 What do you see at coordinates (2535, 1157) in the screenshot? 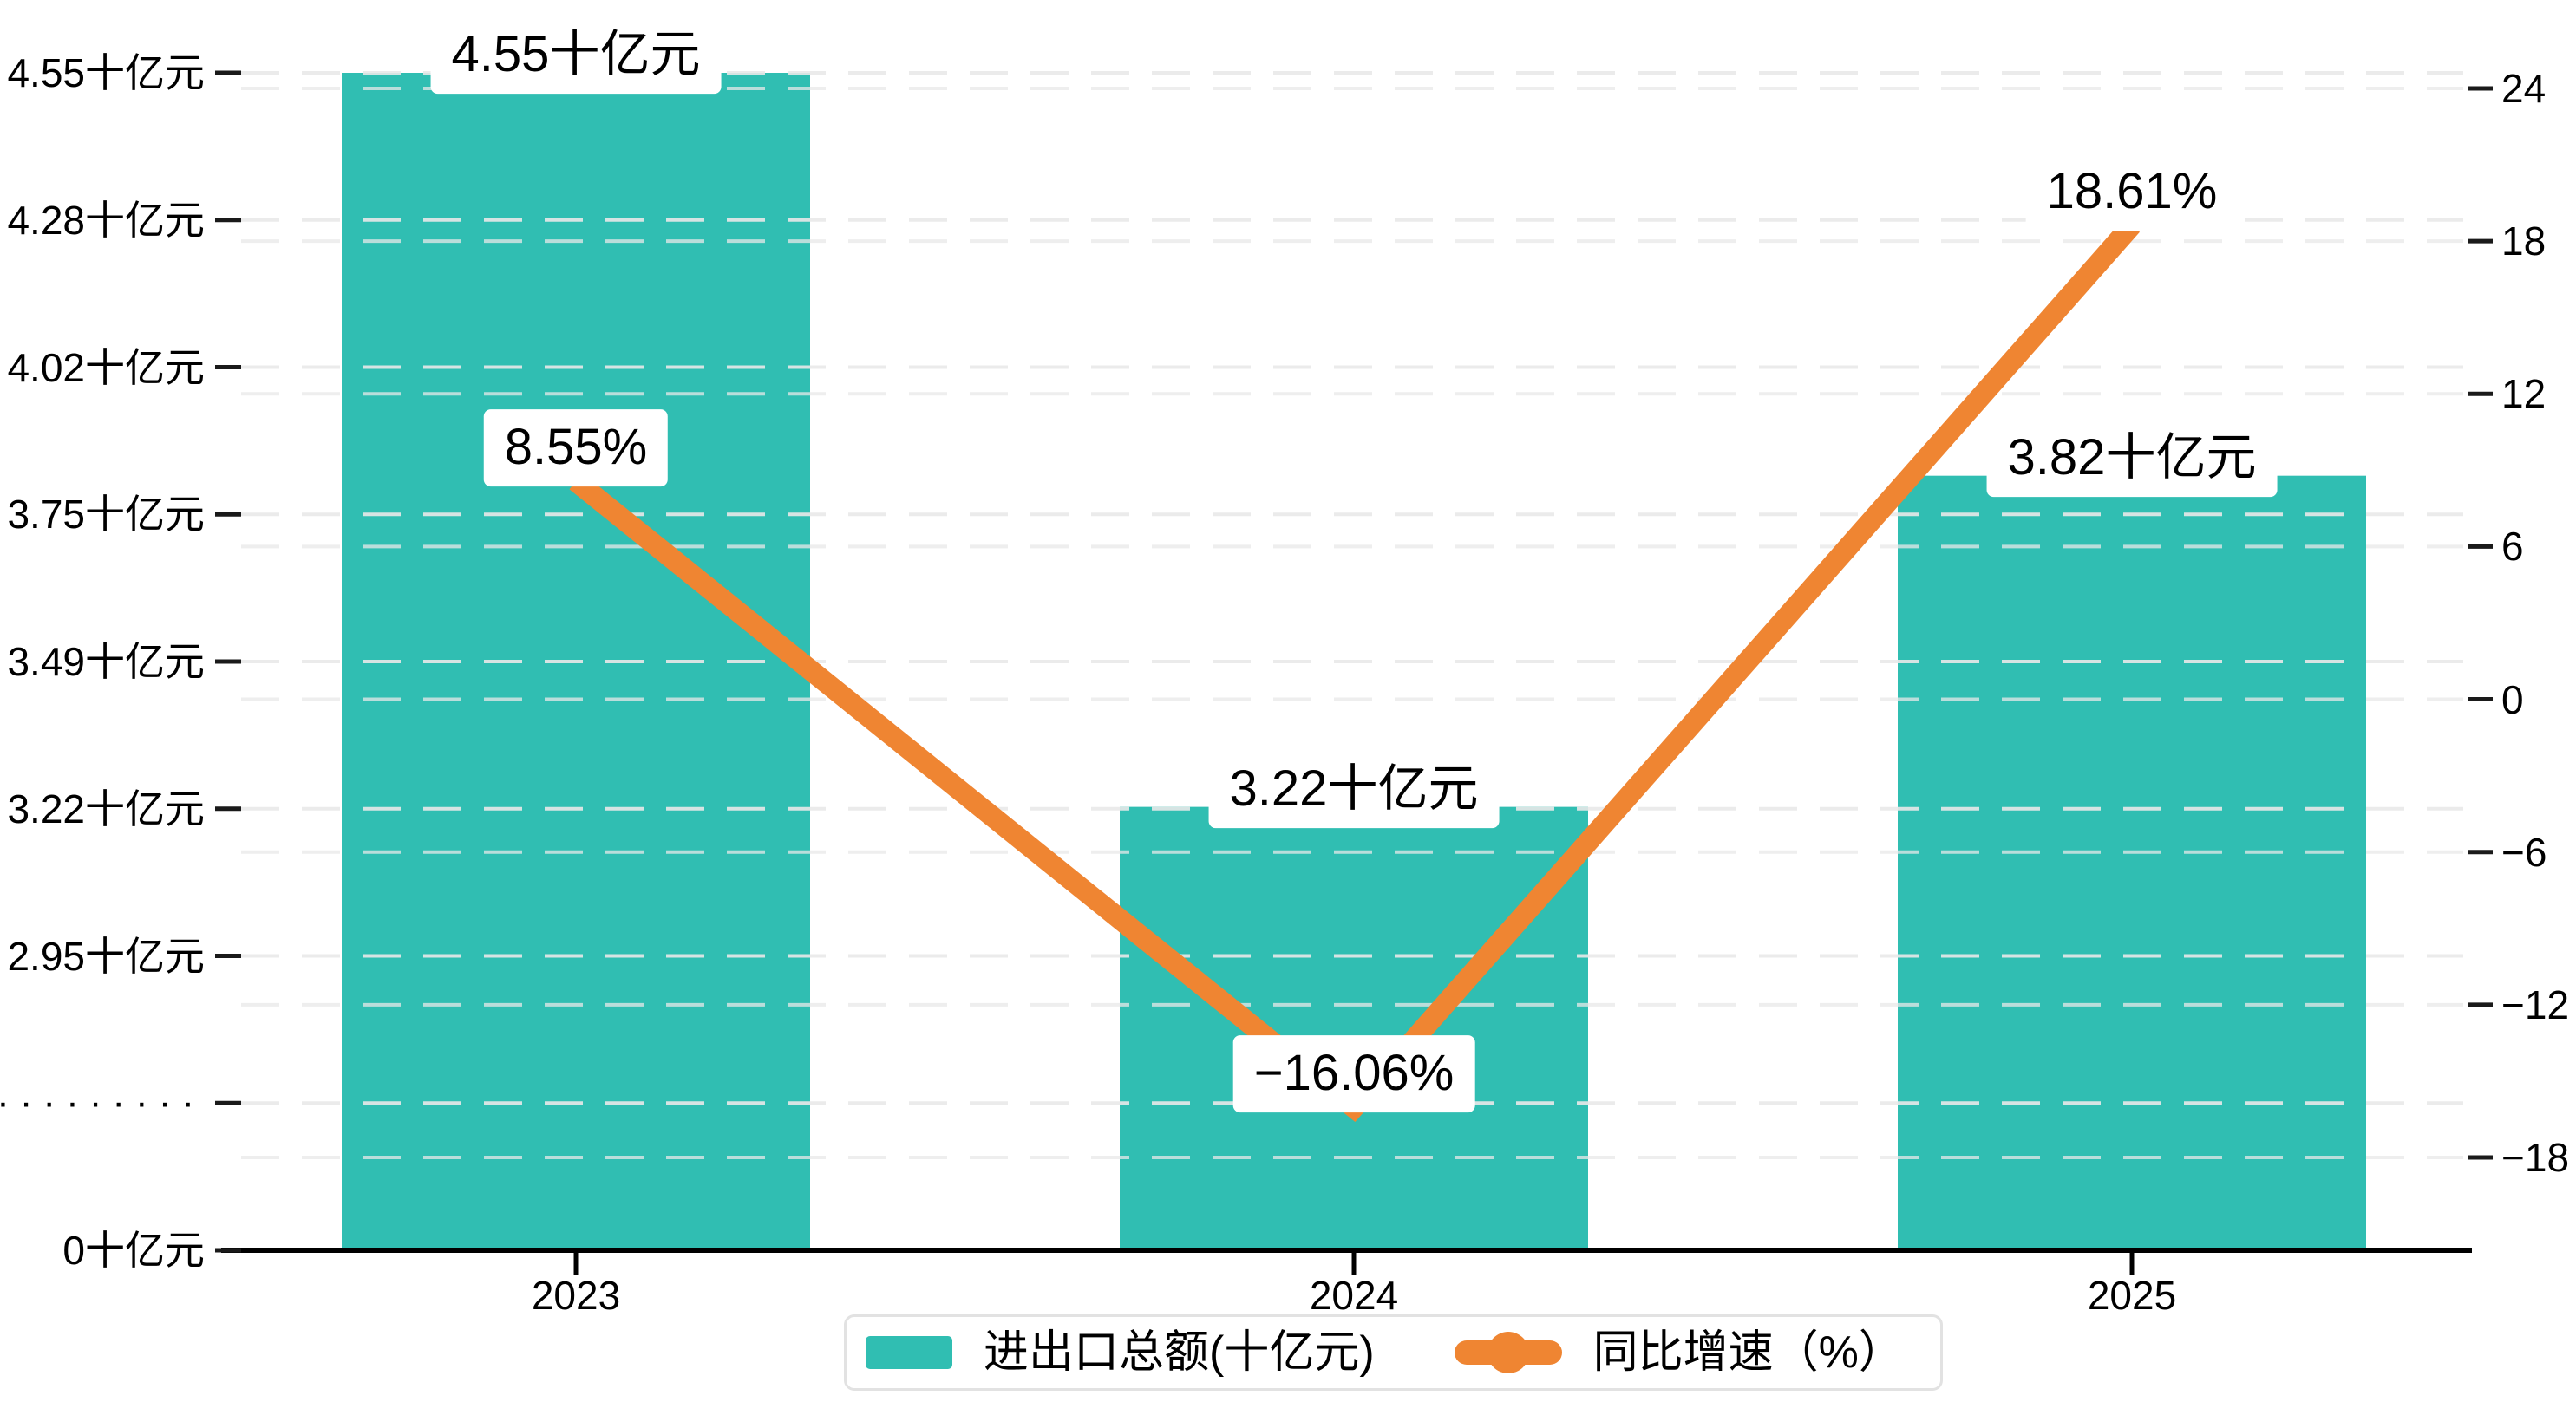
I see `right-axis-label-7: −18` at bounding box center [2535, 1157].